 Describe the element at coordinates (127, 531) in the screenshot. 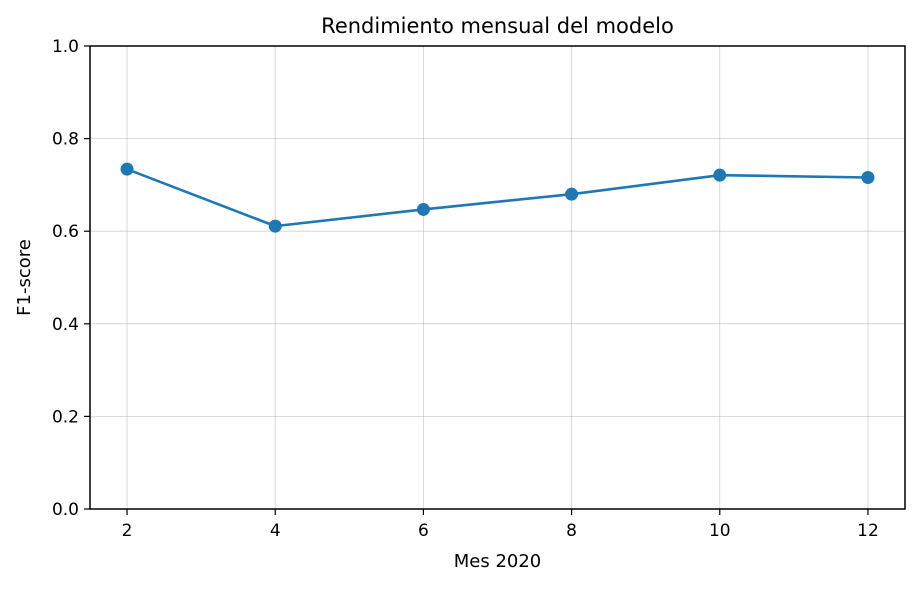

I see `x-tick-label: 2` at that location.